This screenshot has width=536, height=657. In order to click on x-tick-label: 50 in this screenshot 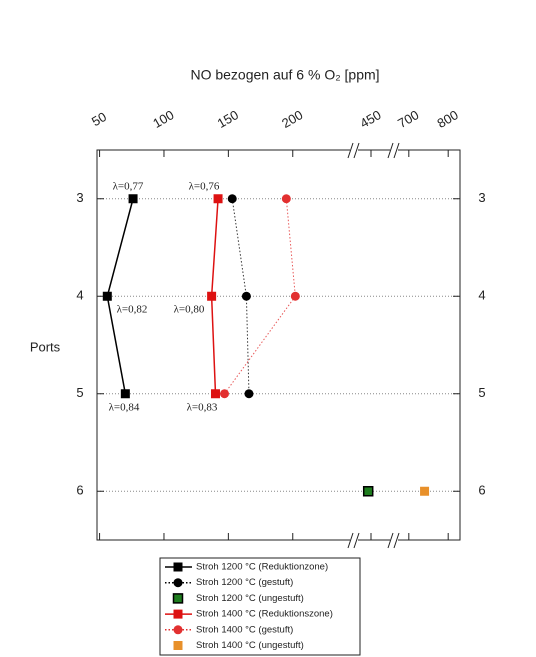, I will do `click(99, 119)`.